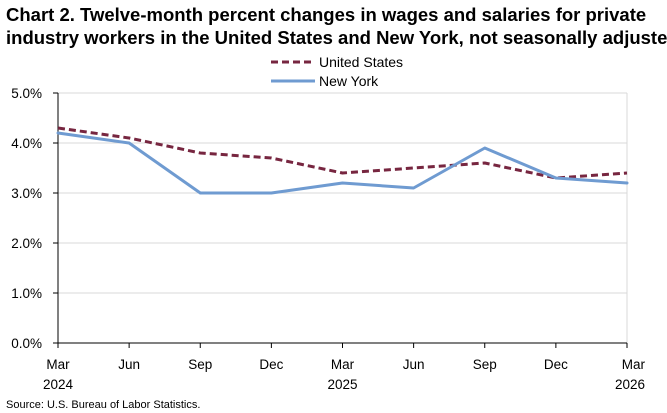 This screenshot has width=667, height=413. Describe the element at coordinates (344, 374) in the screenshot. I see `x-axis-tick-labels: Mar 2024 Jun Sep Dec Mar 2025 Jun Sep Dec Mar 2026` at that location.